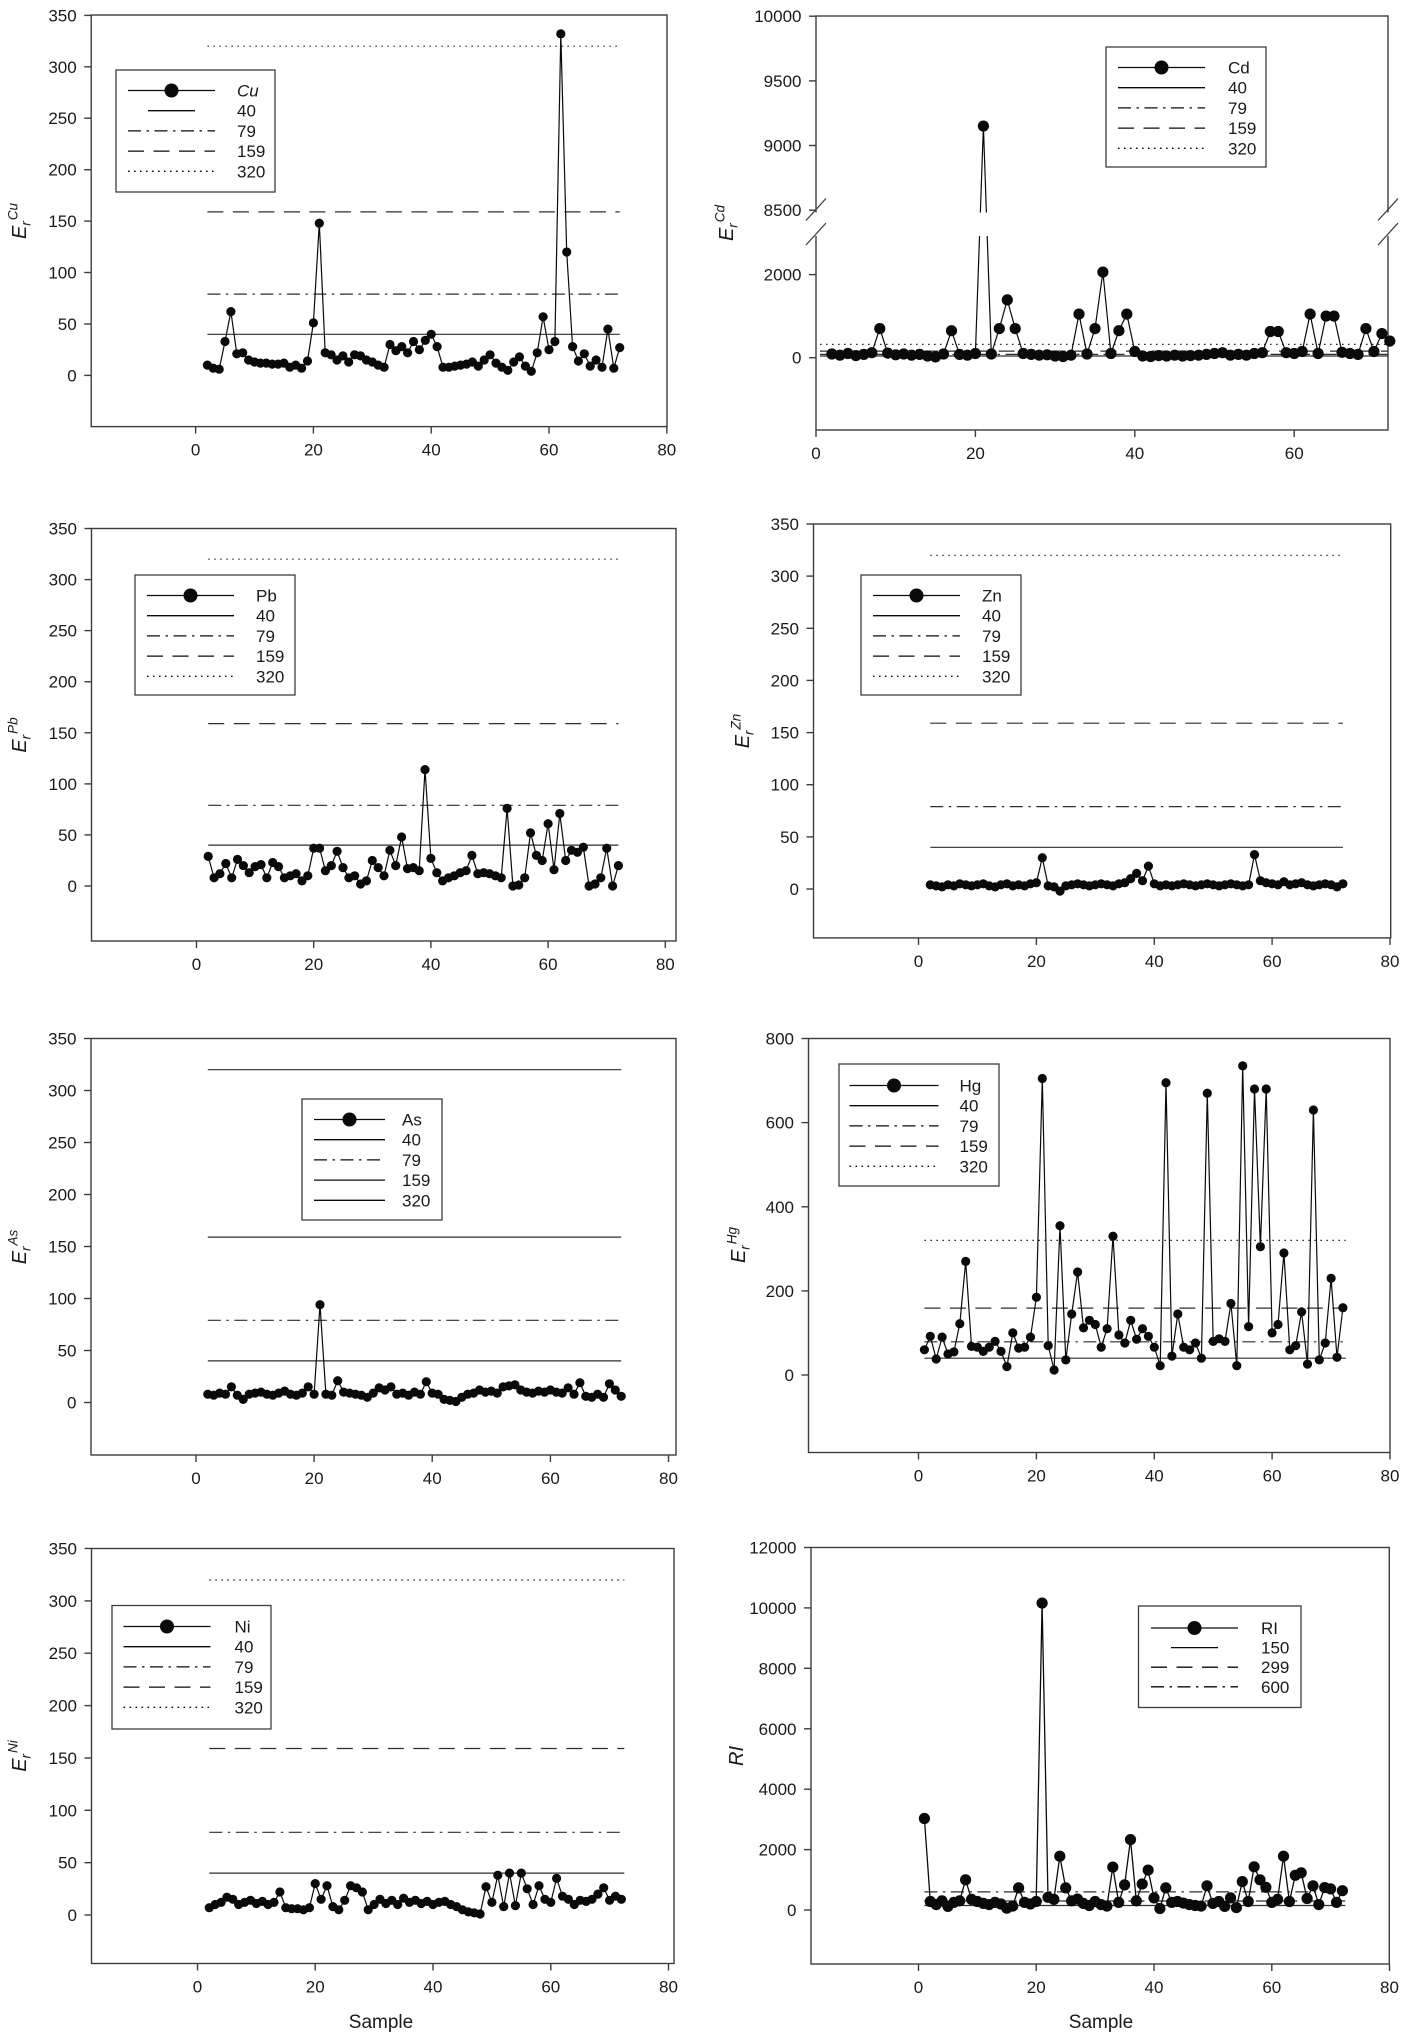 The width and height of the screenshot is (1421, 2040). Describe the element at coordinates (772, 1608) in the screenshot. I see `svg-text: 10000` at that location.